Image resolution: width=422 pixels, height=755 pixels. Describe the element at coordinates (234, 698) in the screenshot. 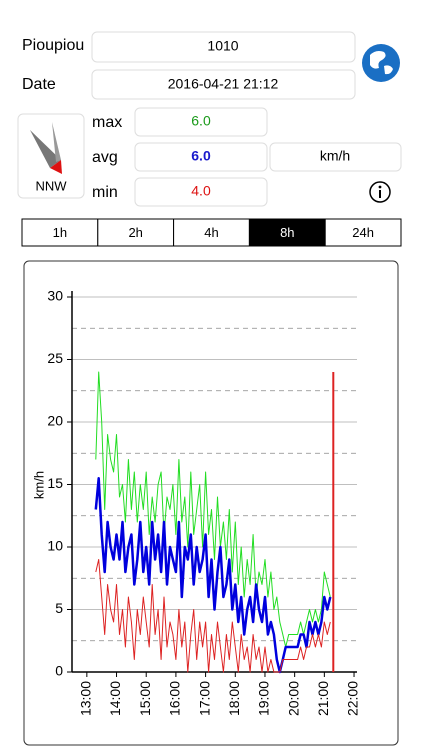

I see `x-tick-label: 18:00` at that location.